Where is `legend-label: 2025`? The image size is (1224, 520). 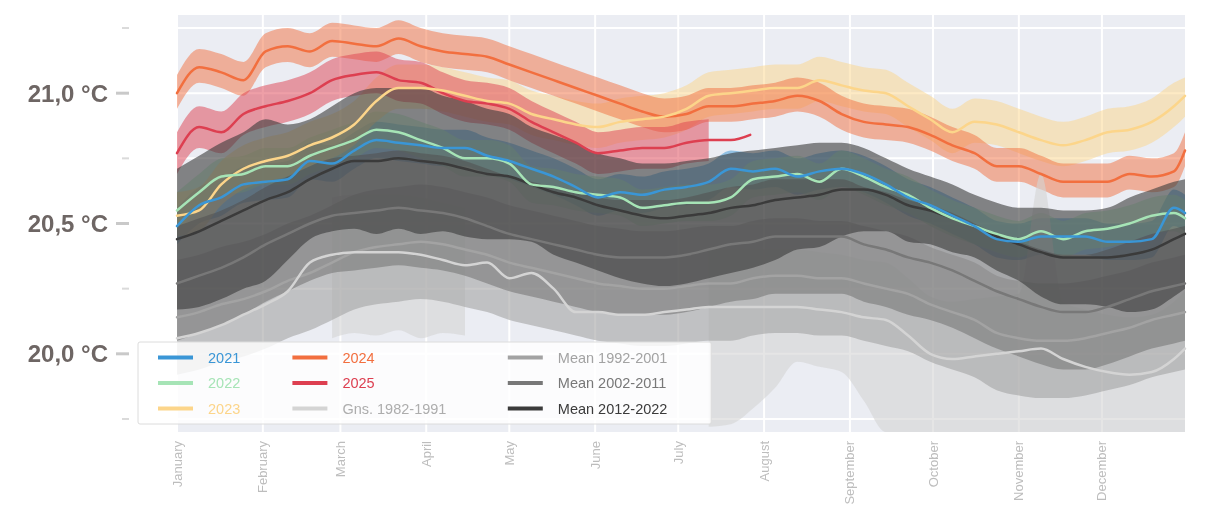 legend-label: 2025 is located at coordinates (358, 383).